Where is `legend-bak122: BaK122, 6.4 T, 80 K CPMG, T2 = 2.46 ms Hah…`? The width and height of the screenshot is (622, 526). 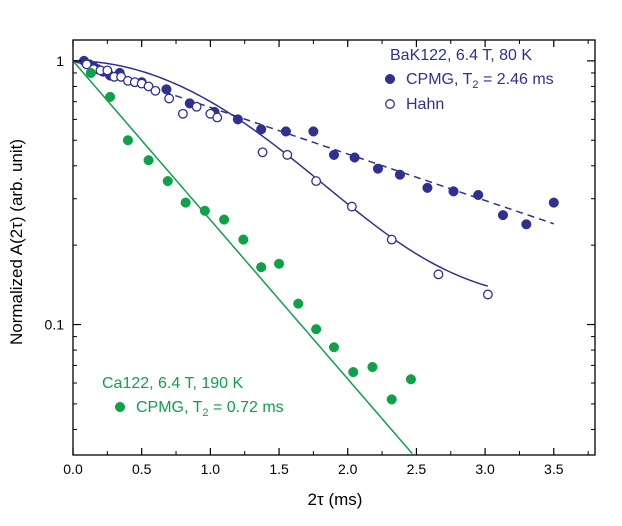 legend-bak122: BaK122, 6.4 T, 80 K CPMG, T2 = 2.46 ms Hah… is located at coordinates (469, 80).